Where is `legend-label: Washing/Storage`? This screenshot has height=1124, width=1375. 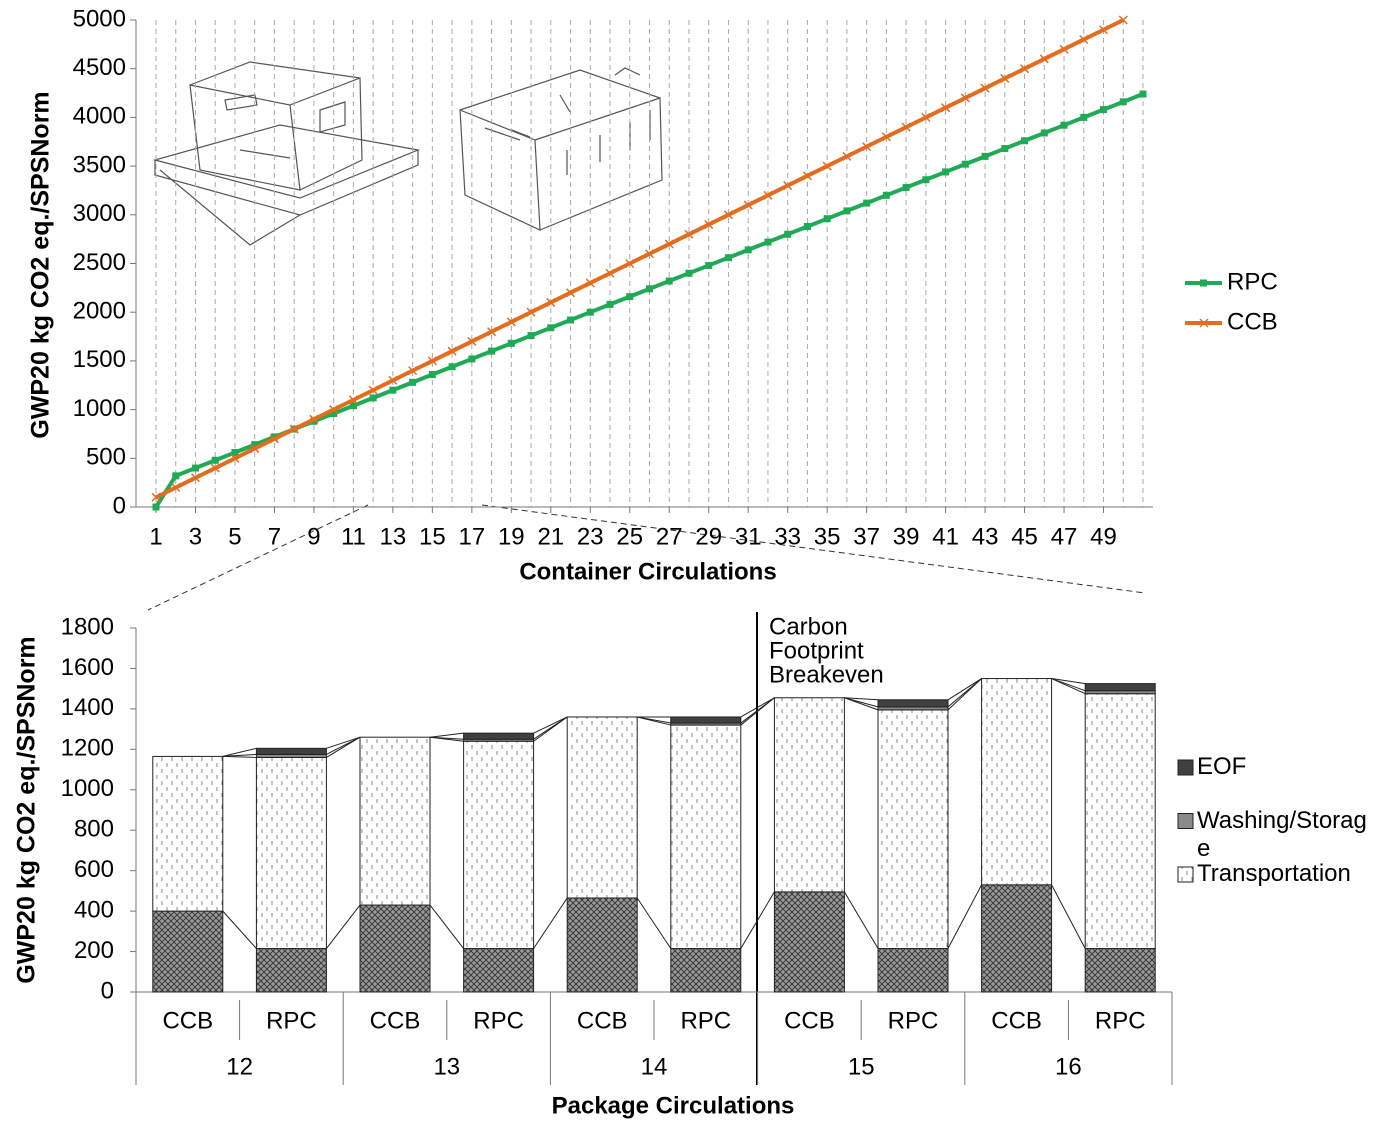 legend-label: Washing/Storage is located at coordinates (1282, 834).